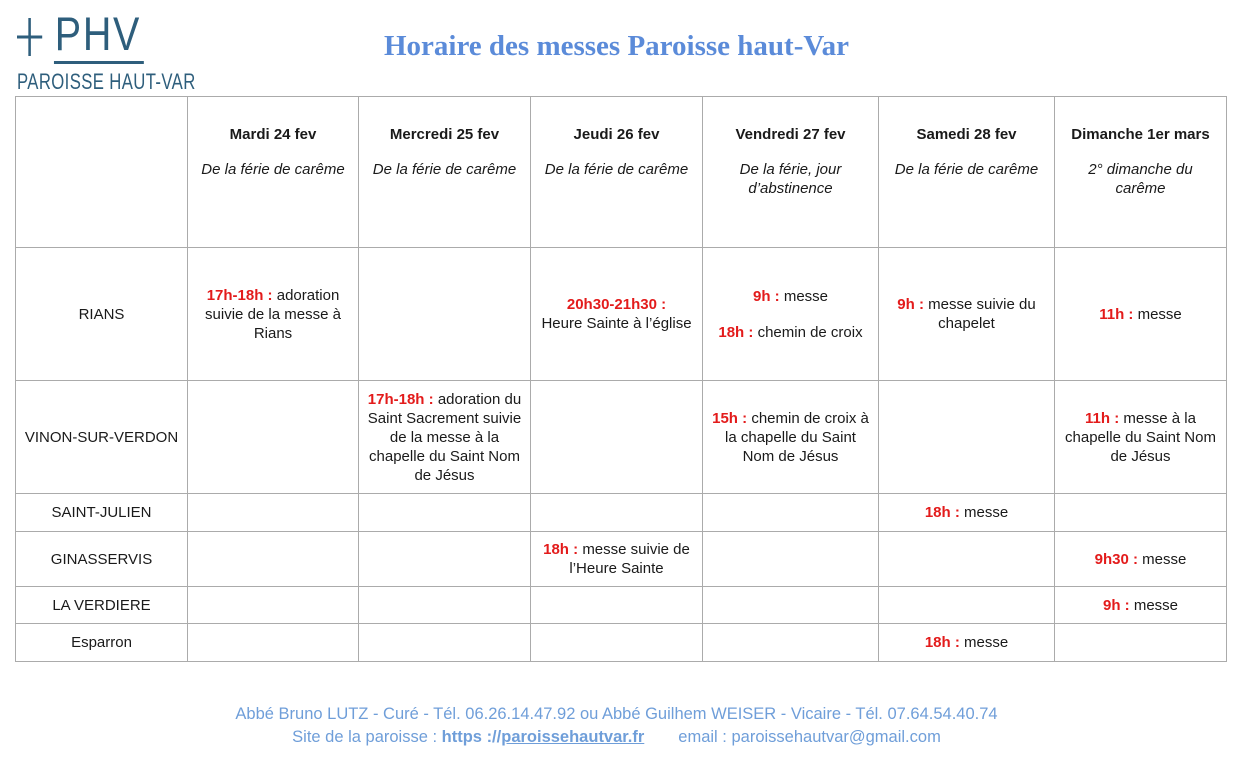 The image size is (1233, 774). I want to click on entry-text: adoration suivie de la messe à Rians, so click(273, 314).